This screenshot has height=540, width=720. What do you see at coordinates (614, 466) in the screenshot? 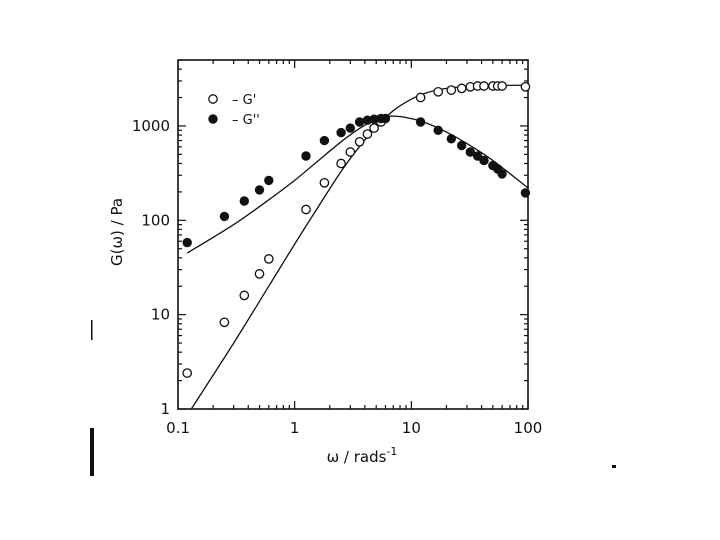
I see `scan-mark-right-dot` at bounding box center [614, 466].